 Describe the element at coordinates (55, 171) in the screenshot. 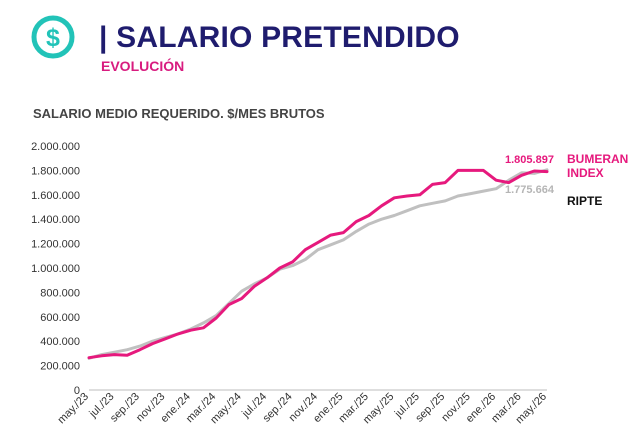

I see `y-tick-label: 1.800.000` at that location.